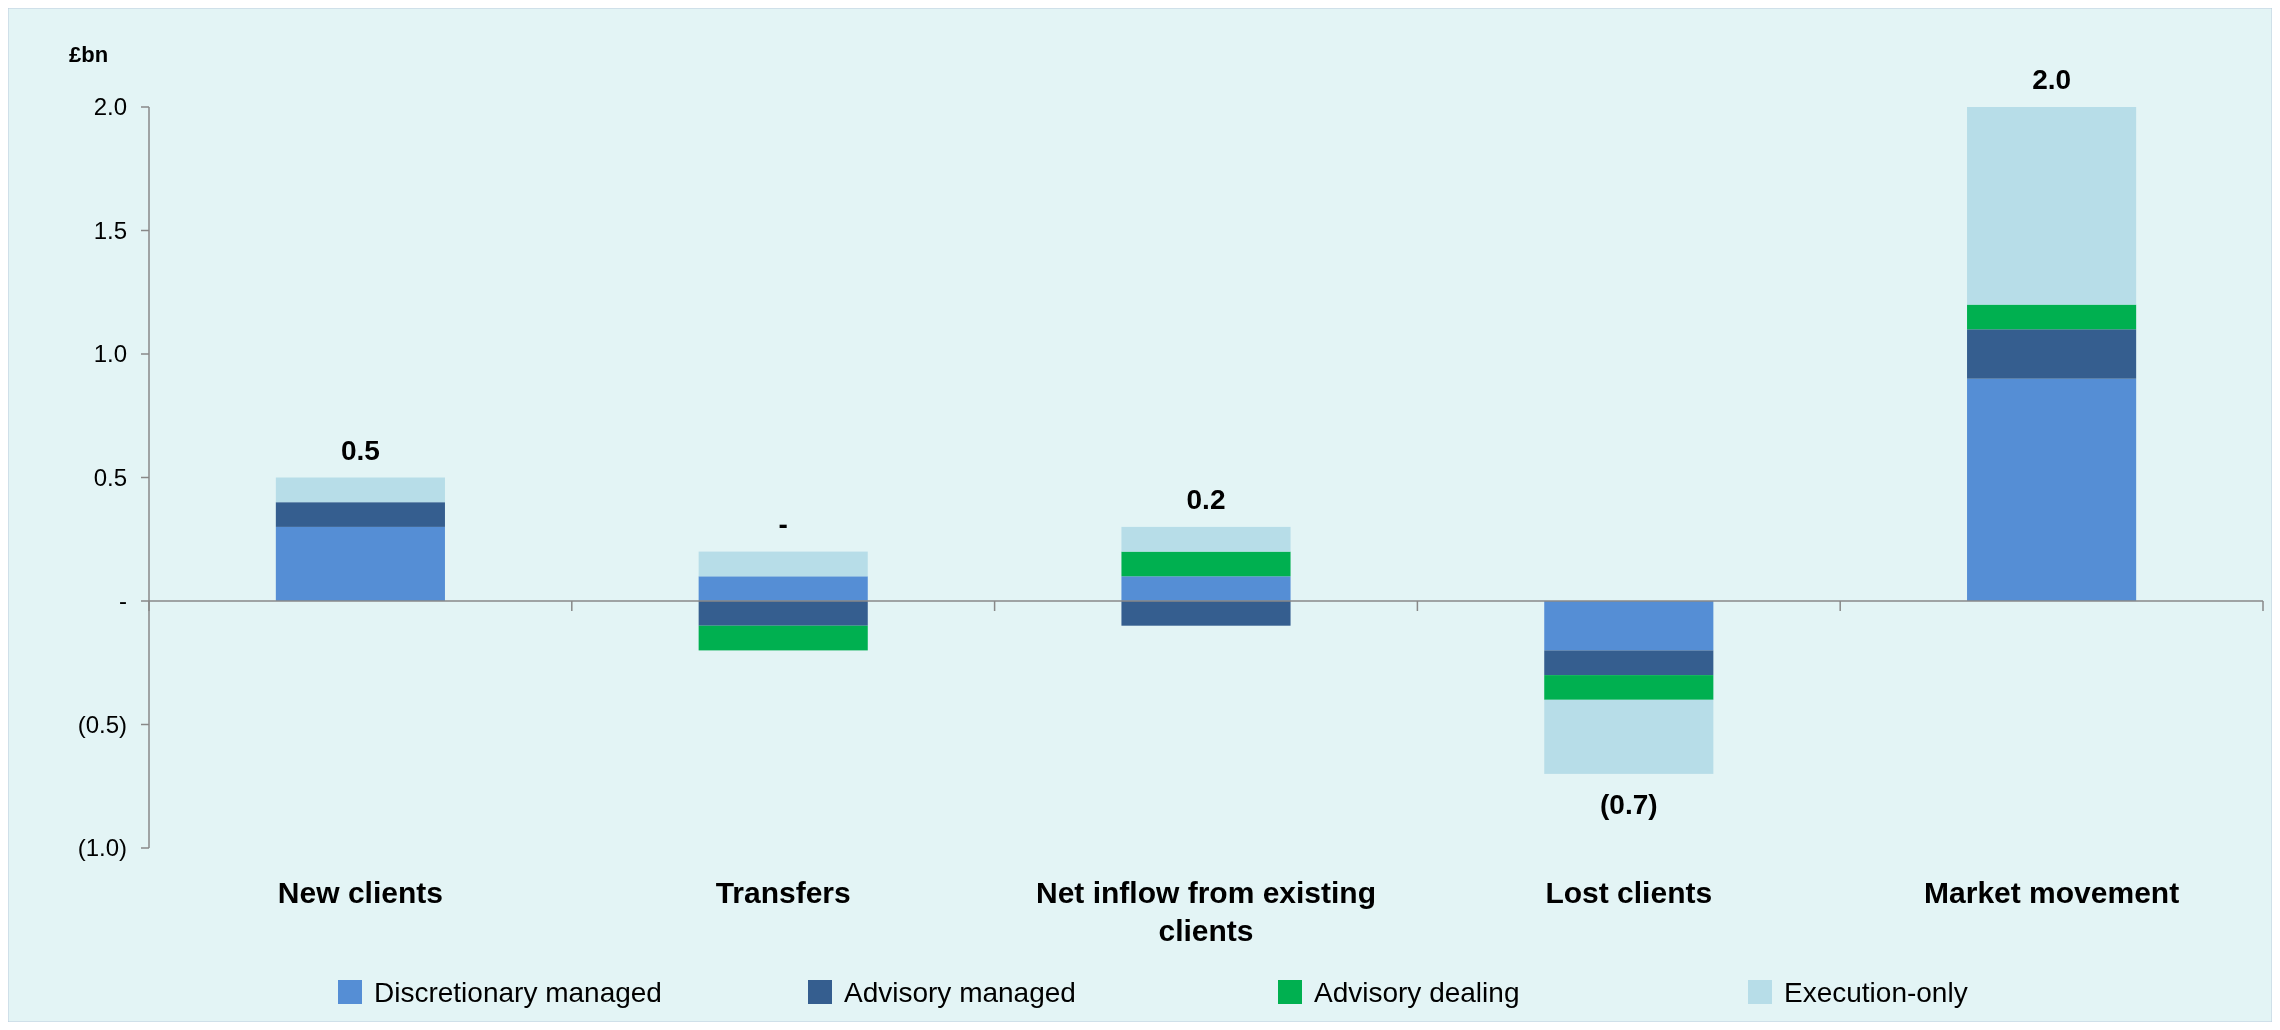  What do you see at coordinates (110, 230) in the screenshot?
I see `y-tick-label: 1.5` at bounding box center [110, 230].